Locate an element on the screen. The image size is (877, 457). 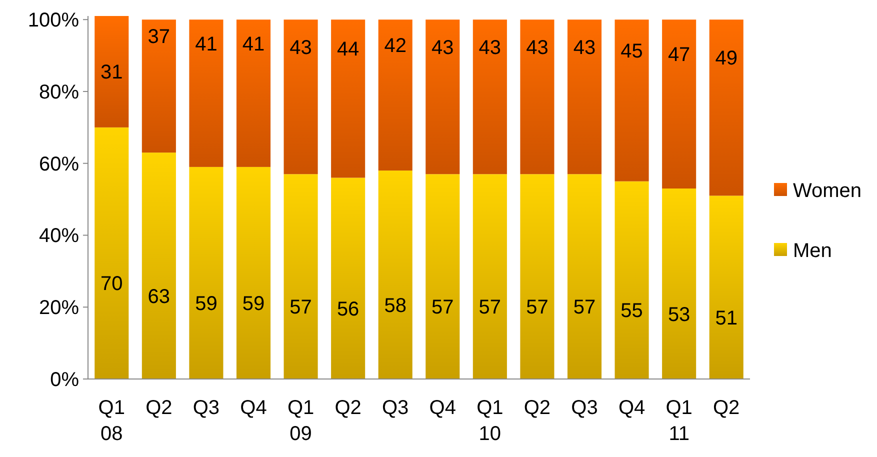
data-label: 55 is located at coordinates (631, 311).